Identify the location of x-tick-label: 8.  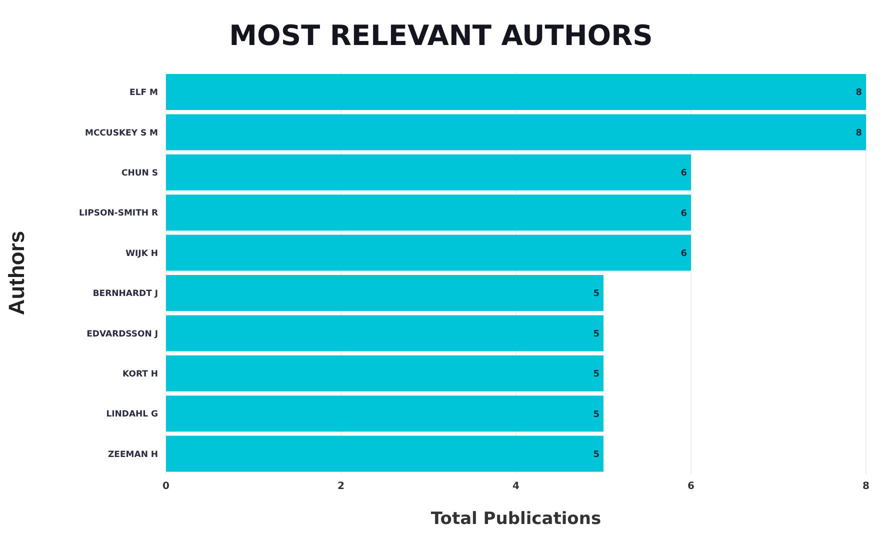
(866, 486).